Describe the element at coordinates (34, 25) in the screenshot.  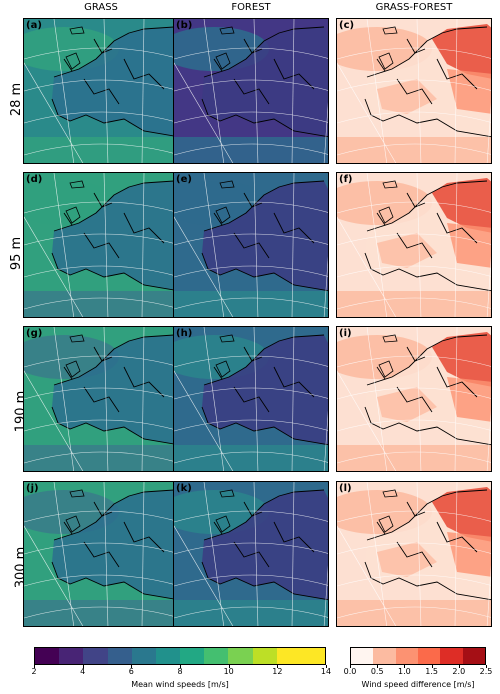
I see `panel-label: (a)` at that location.